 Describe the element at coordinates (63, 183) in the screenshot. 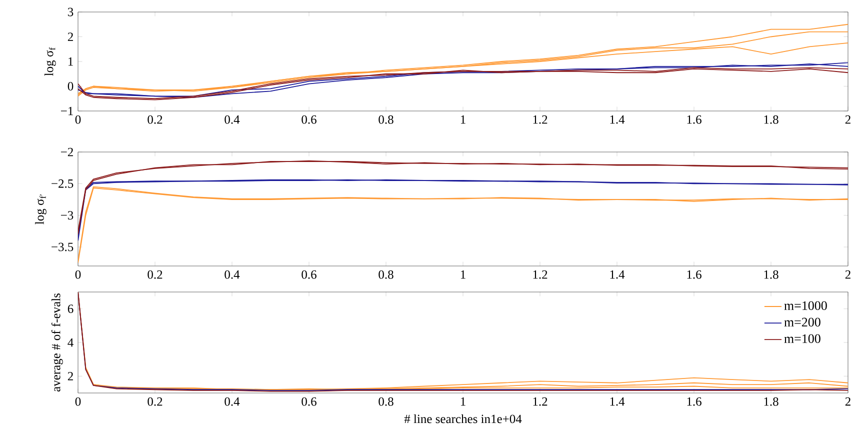

I see `y-tick-label: −2.5` at that location.